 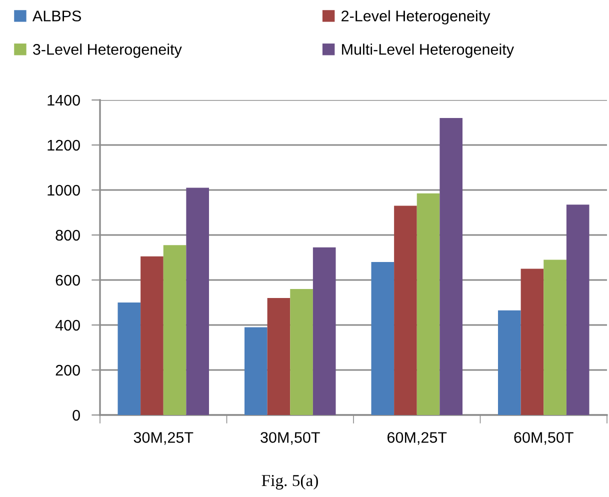 I want to click on x-tick-label: 30M,25T, so click(x=164, y=438).